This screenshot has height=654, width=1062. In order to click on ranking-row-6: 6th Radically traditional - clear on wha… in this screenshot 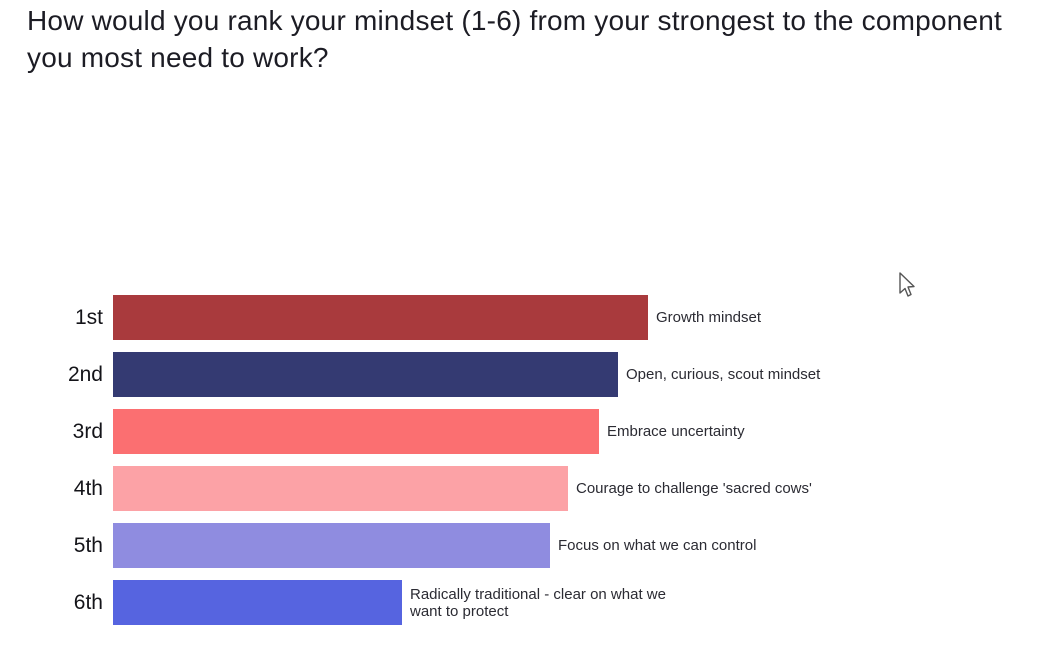, I will do `click(531, 602)`.